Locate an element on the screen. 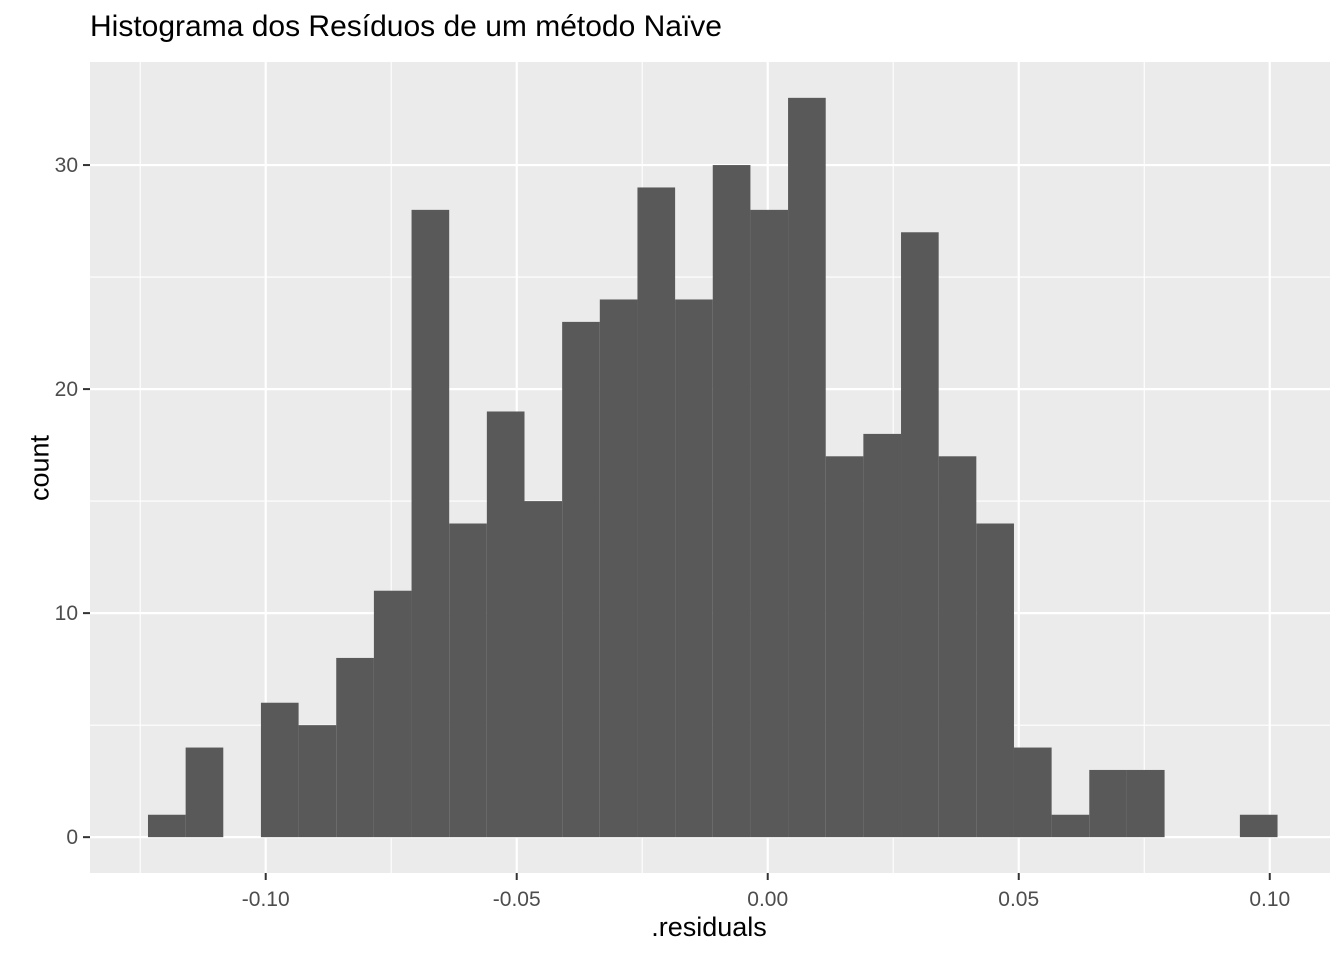 This screenshot has height=960, width=1344. y-tick-label: 10 is located at coordinates (66, 613).